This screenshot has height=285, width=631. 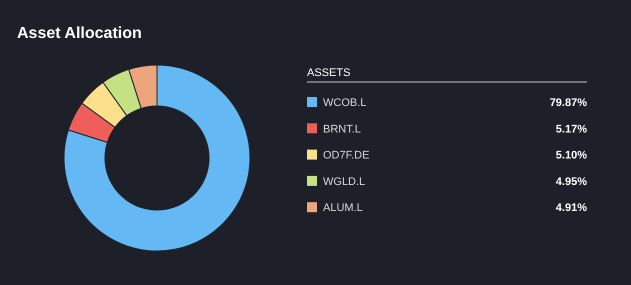 I want to click on data-label: 4.91%, so click(x=572, y=208).